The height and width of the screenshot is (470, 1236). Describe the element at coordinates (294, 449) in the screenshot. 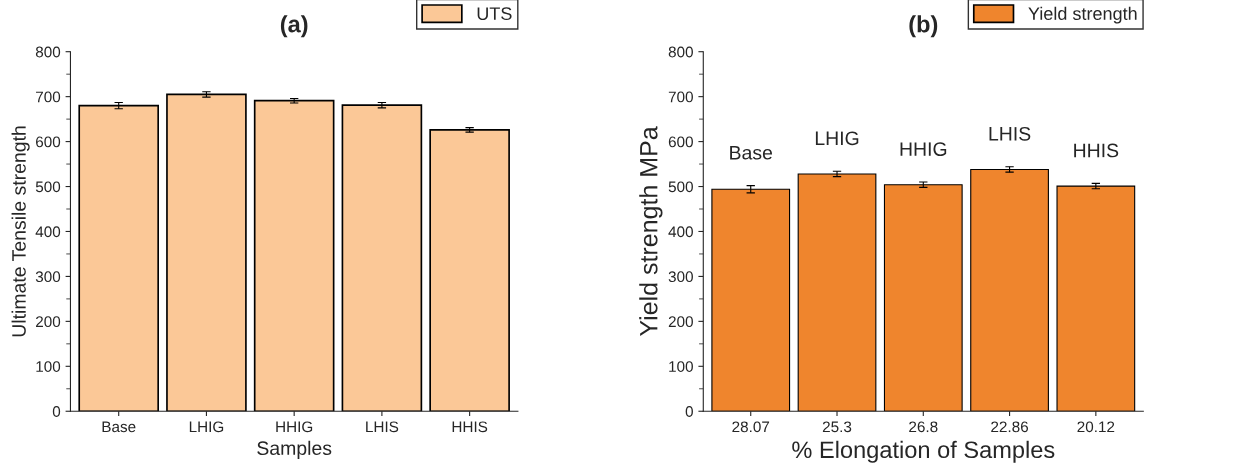

I see `x-axis-title: Samples` at that location.